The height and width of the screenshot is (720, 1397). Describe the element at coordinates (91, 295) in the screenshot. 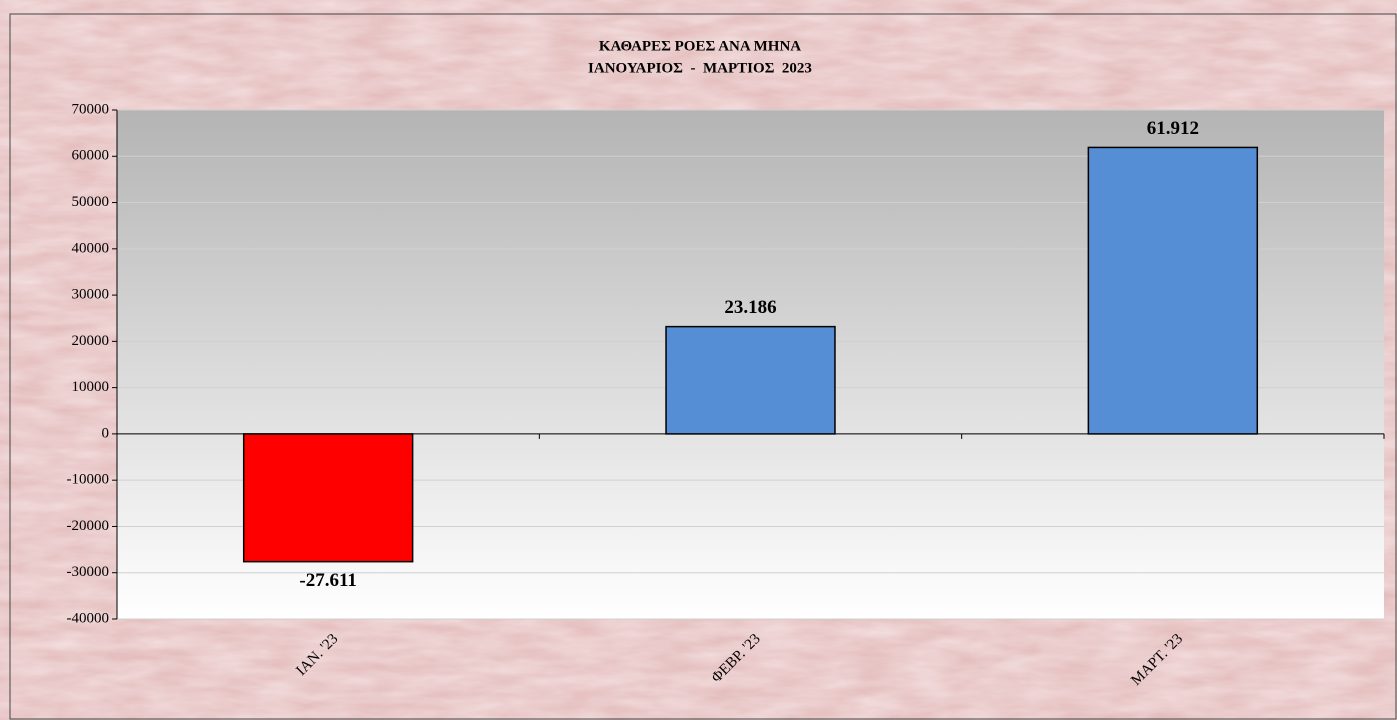

I see `y-tick-label: 30000` at that location.